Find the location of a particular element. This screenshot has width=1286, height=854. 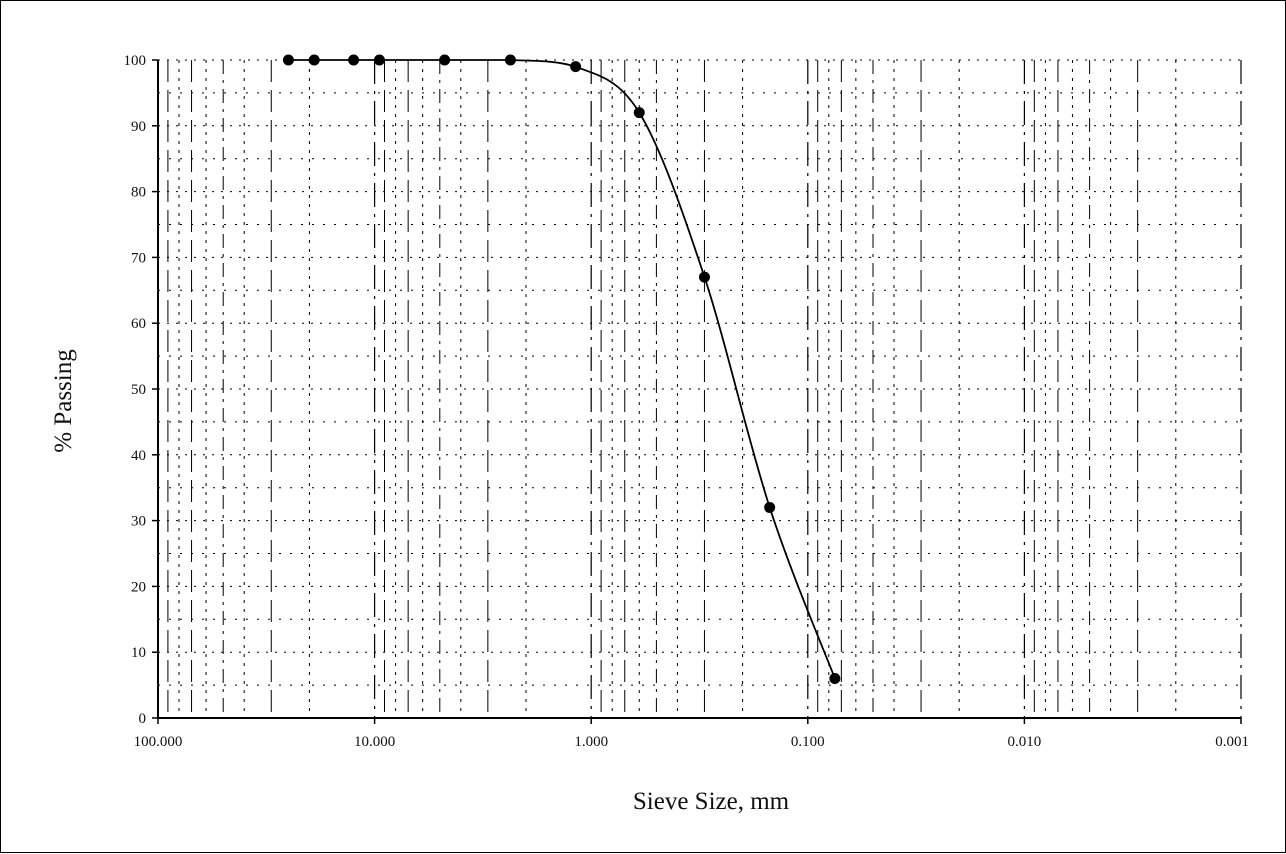

x-tick-label: 1.000 is located at coordinates (591, 742).